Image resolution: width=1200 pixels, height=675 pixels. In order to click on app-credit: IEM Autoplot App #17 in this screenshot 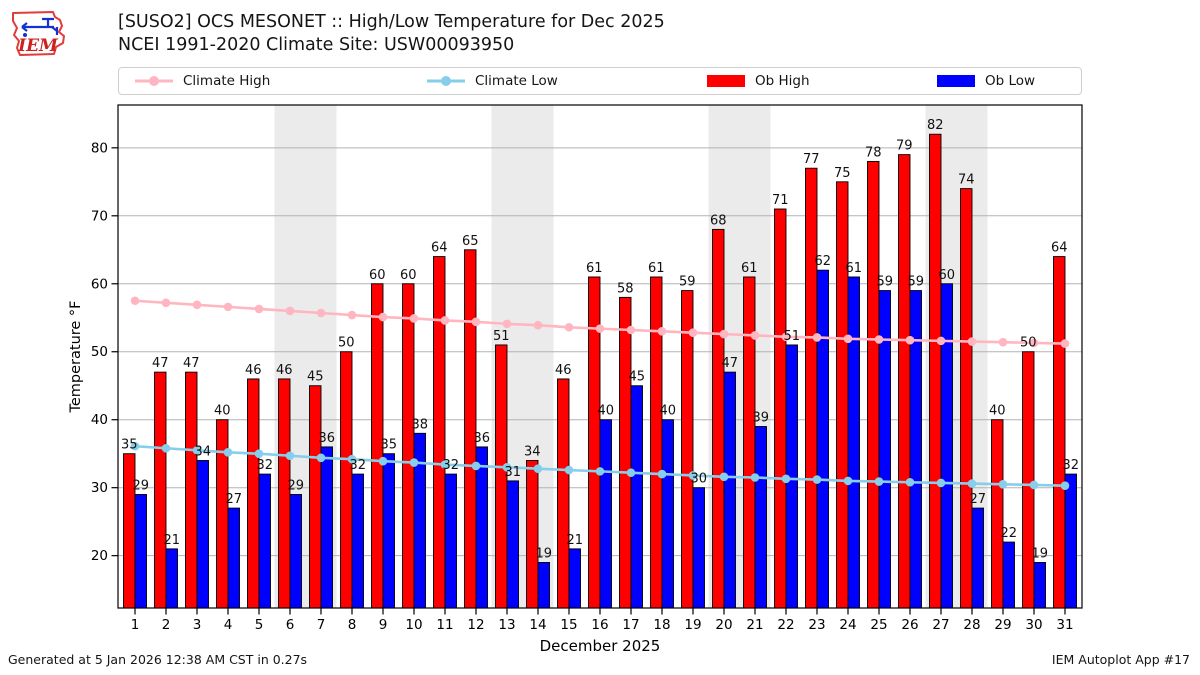, I will do `click(1120, 659)`.